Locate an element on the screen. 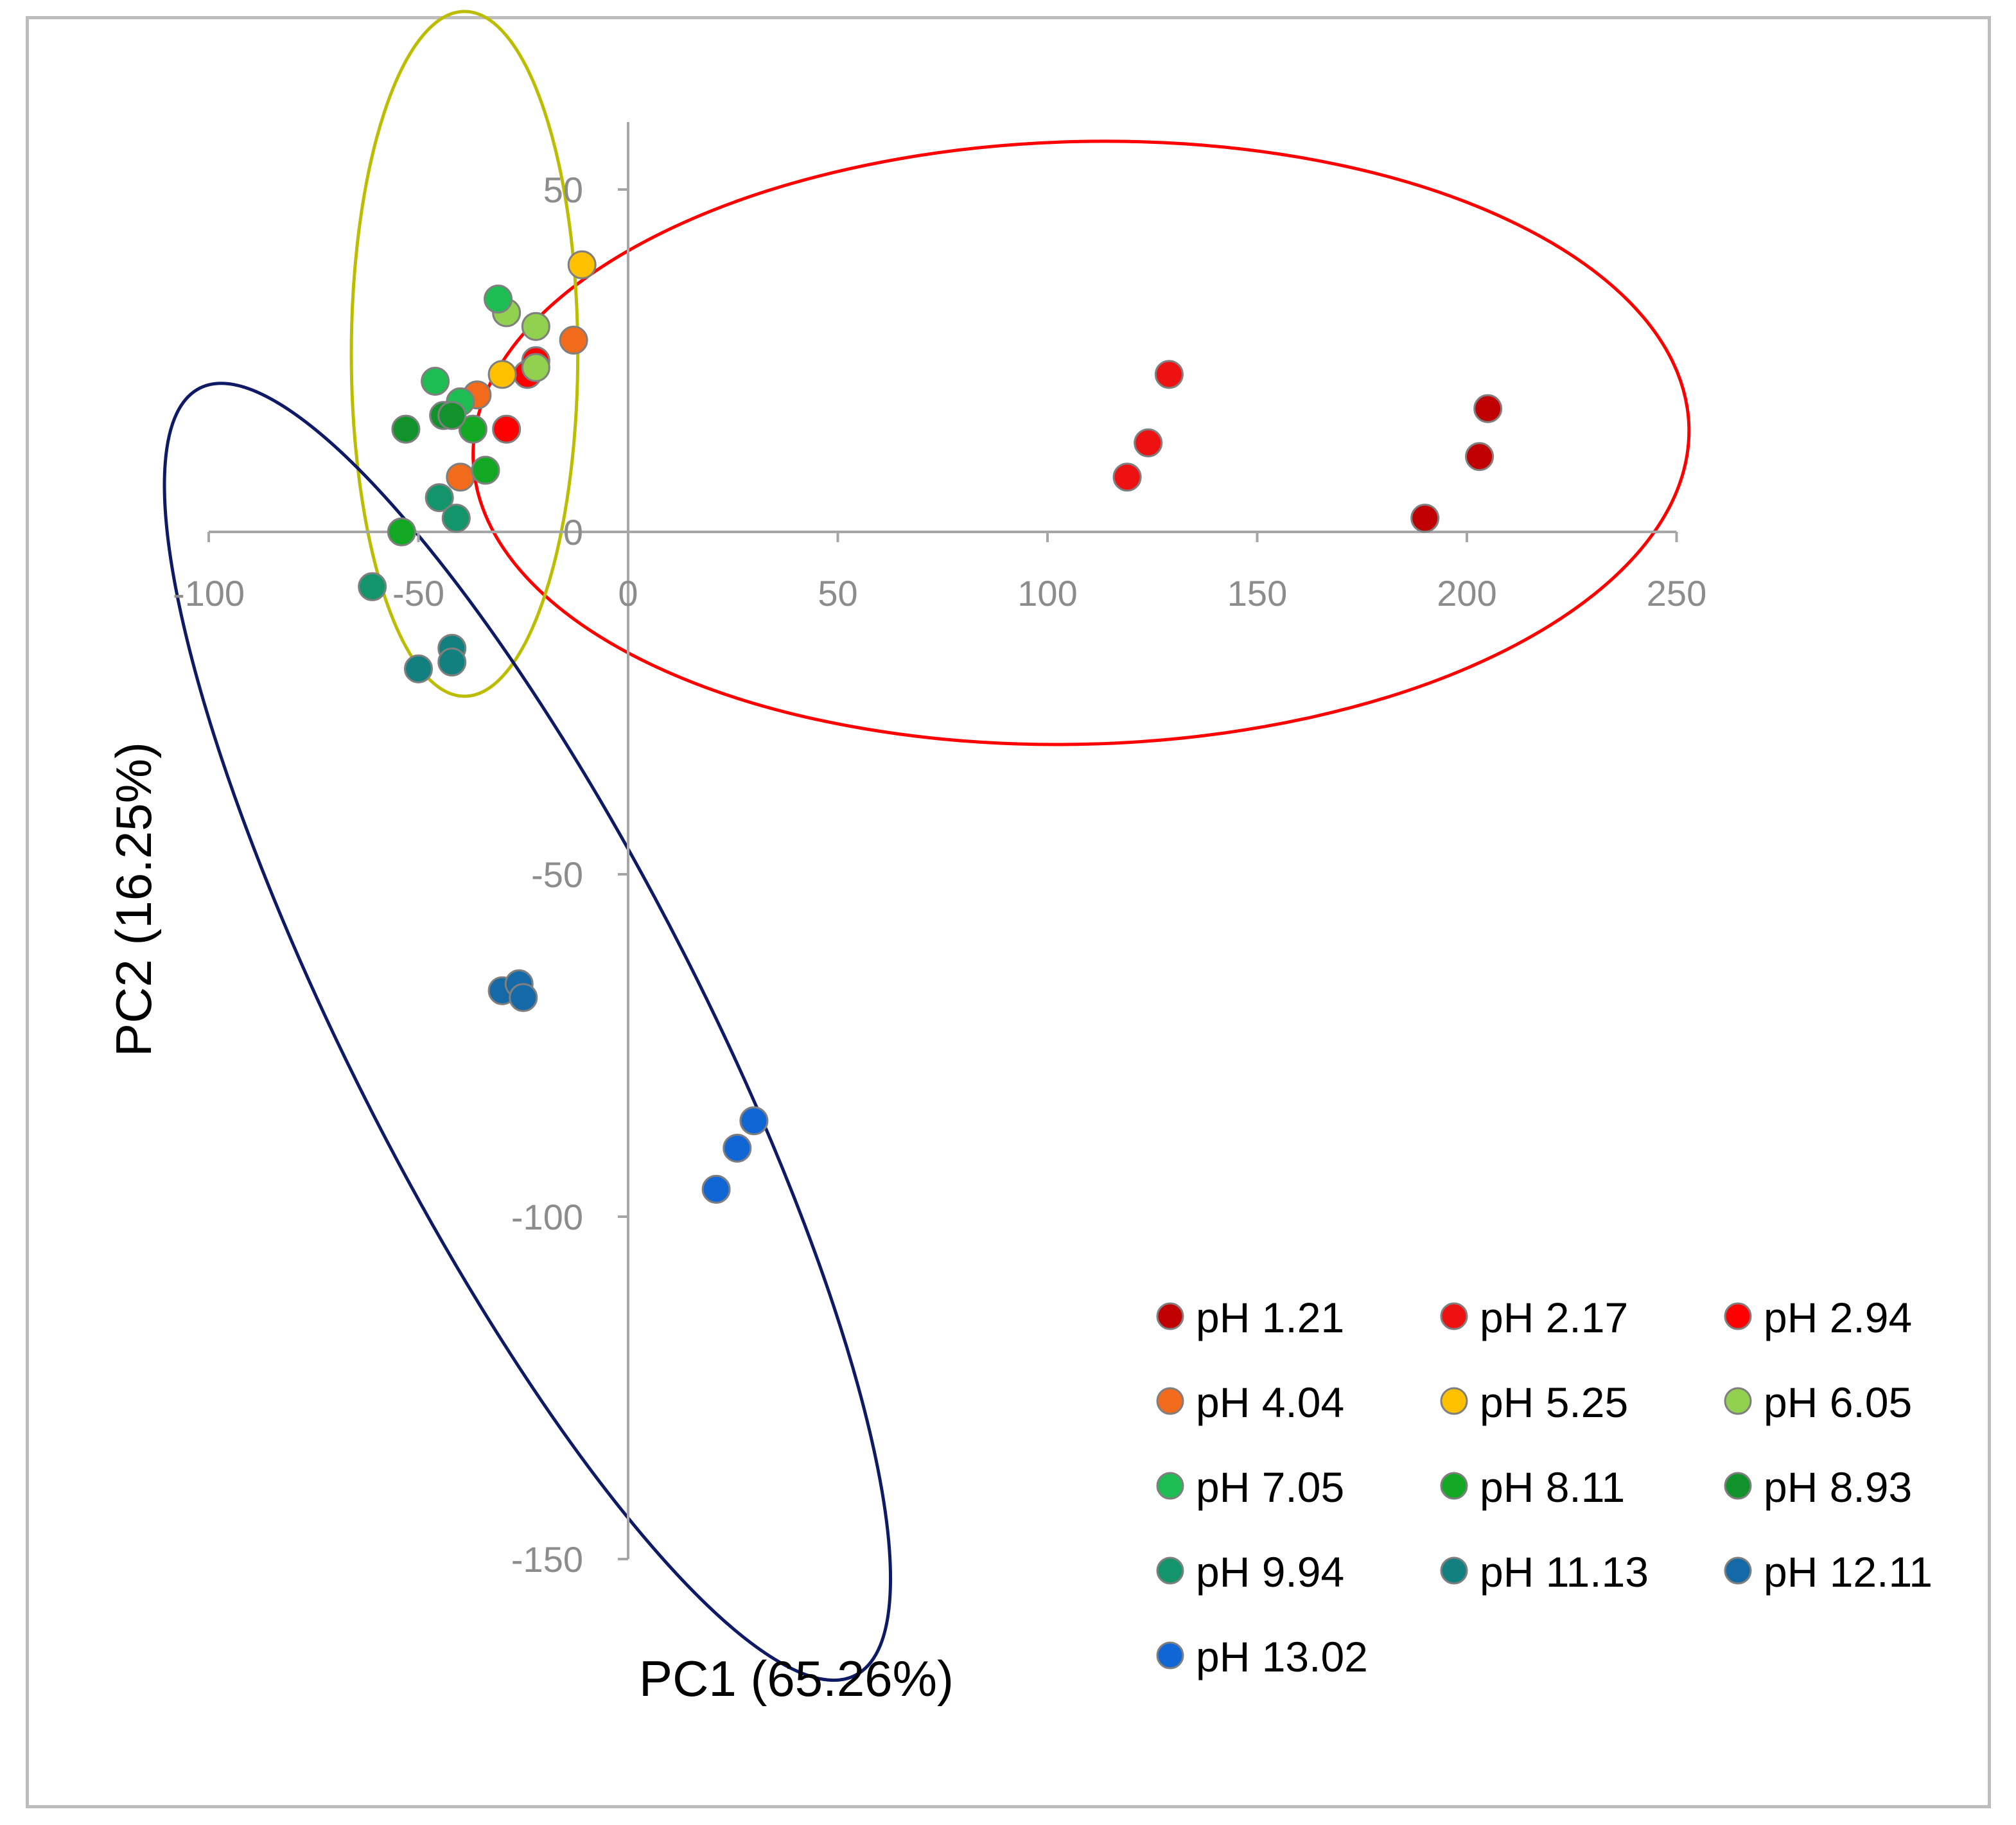 This screenshot has height=1825, width=2016. x-tick-label: 150 is located at coordinates (1257, 593).